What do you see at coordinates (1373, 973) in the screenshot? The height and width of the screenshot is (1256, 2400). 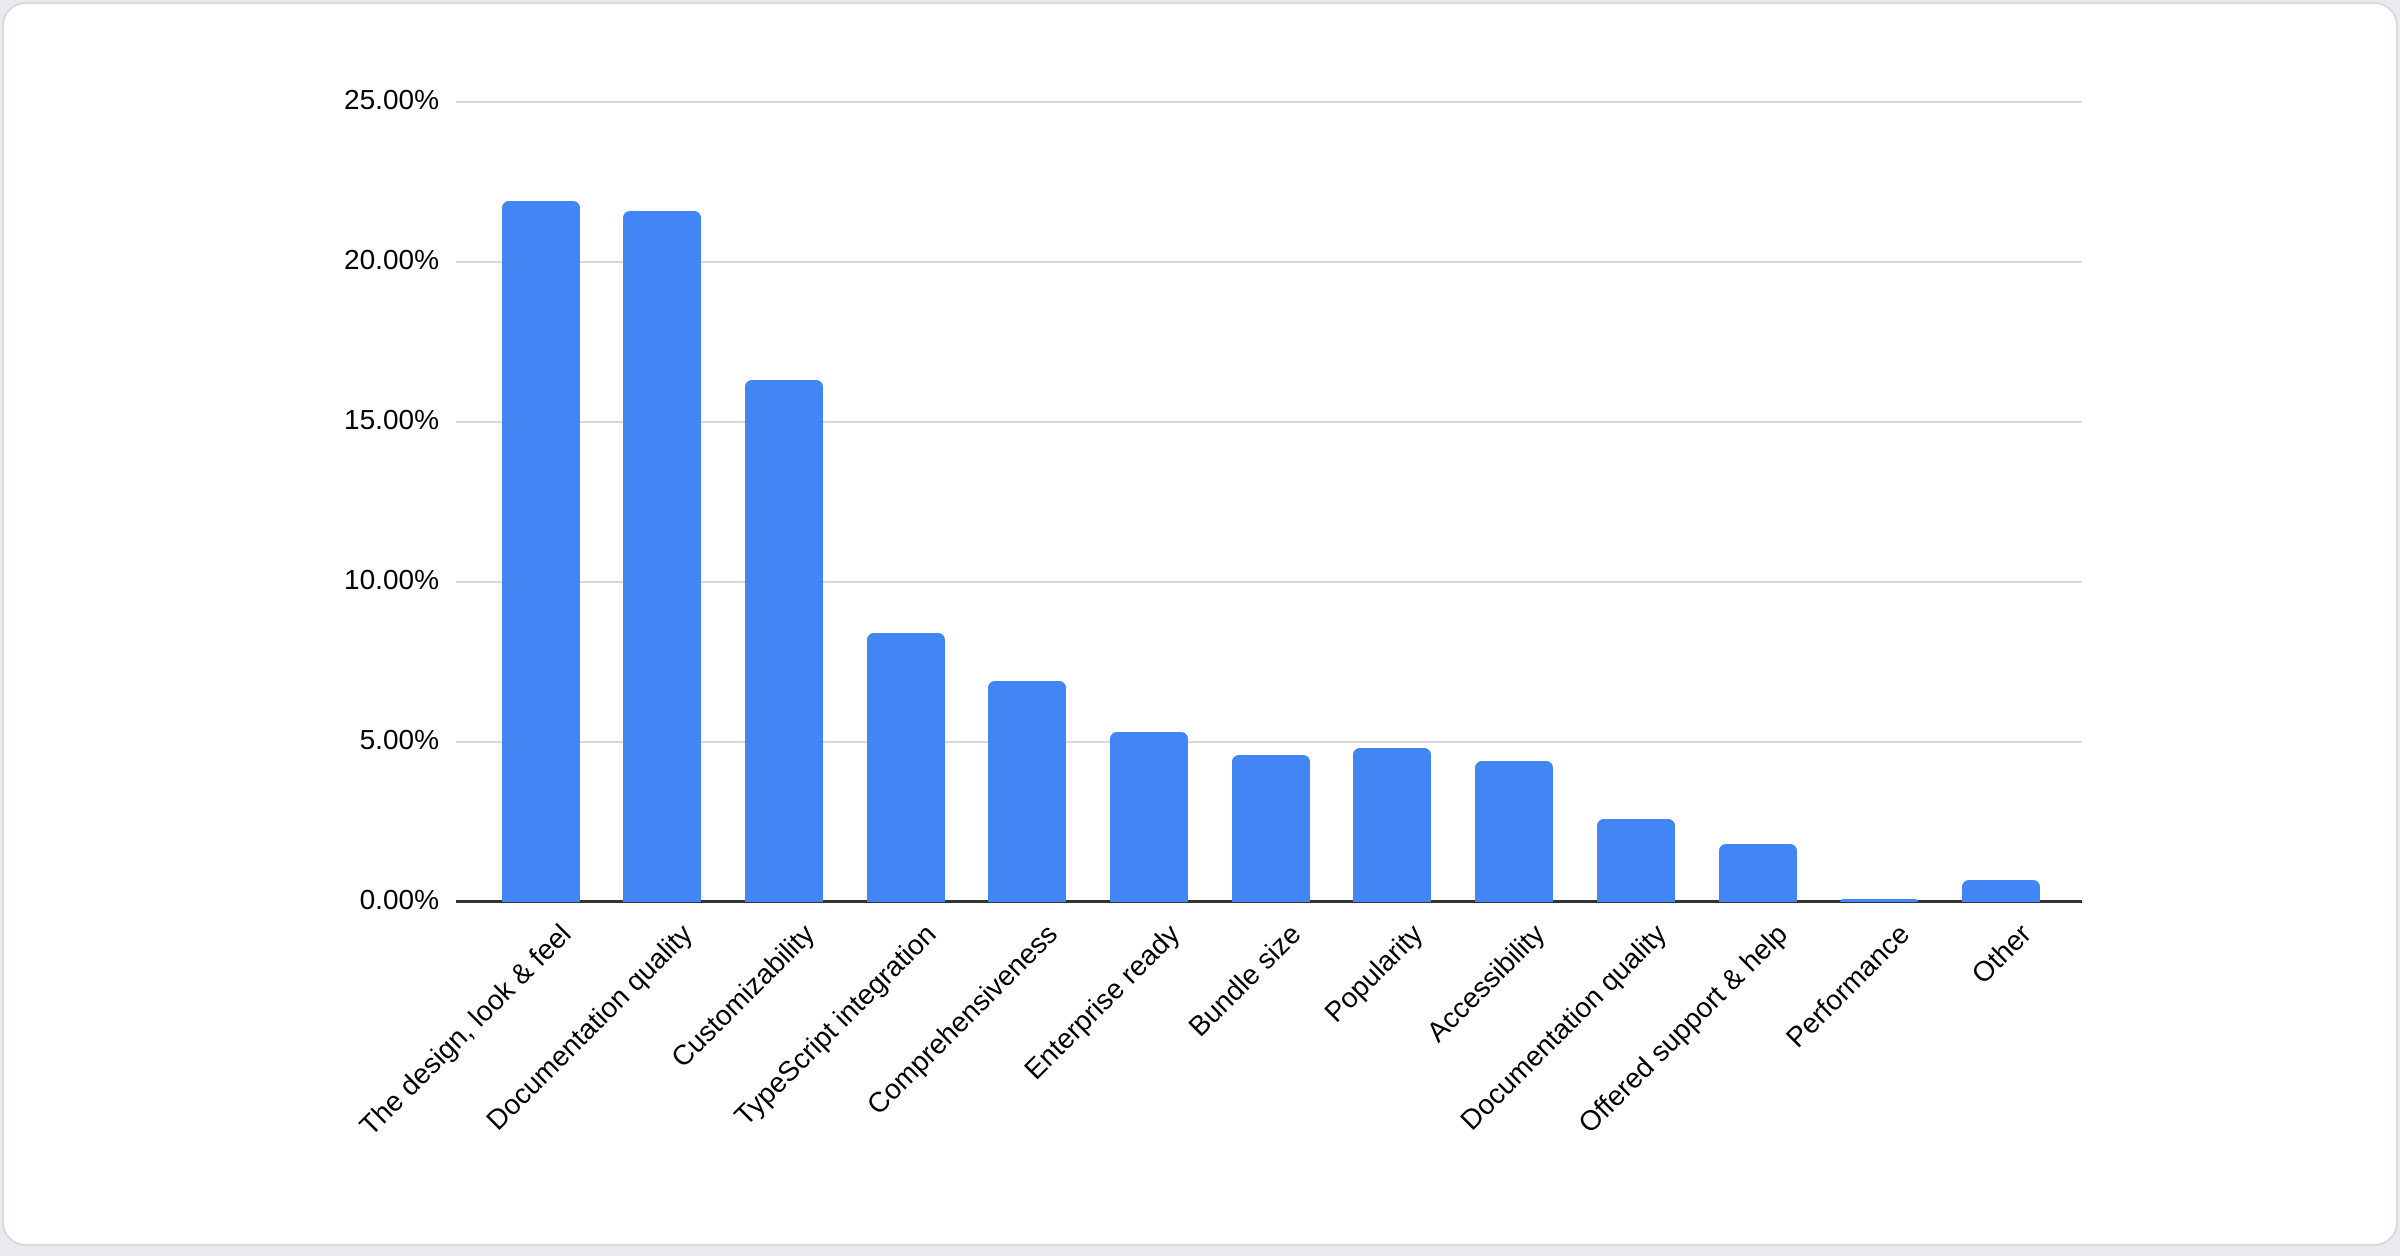 I see `x-axis-category-label: Popularity` at bounding box center [1373, 973].